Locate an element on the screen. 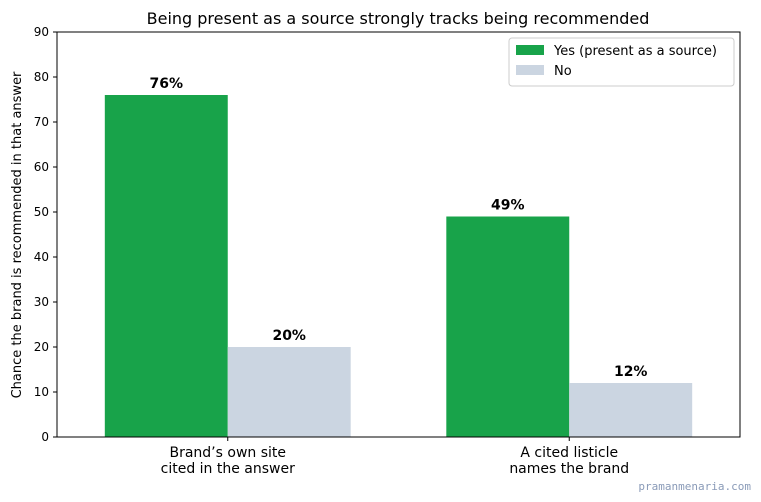  x-tick-label: names the brand is located at coordinates (569, 469).